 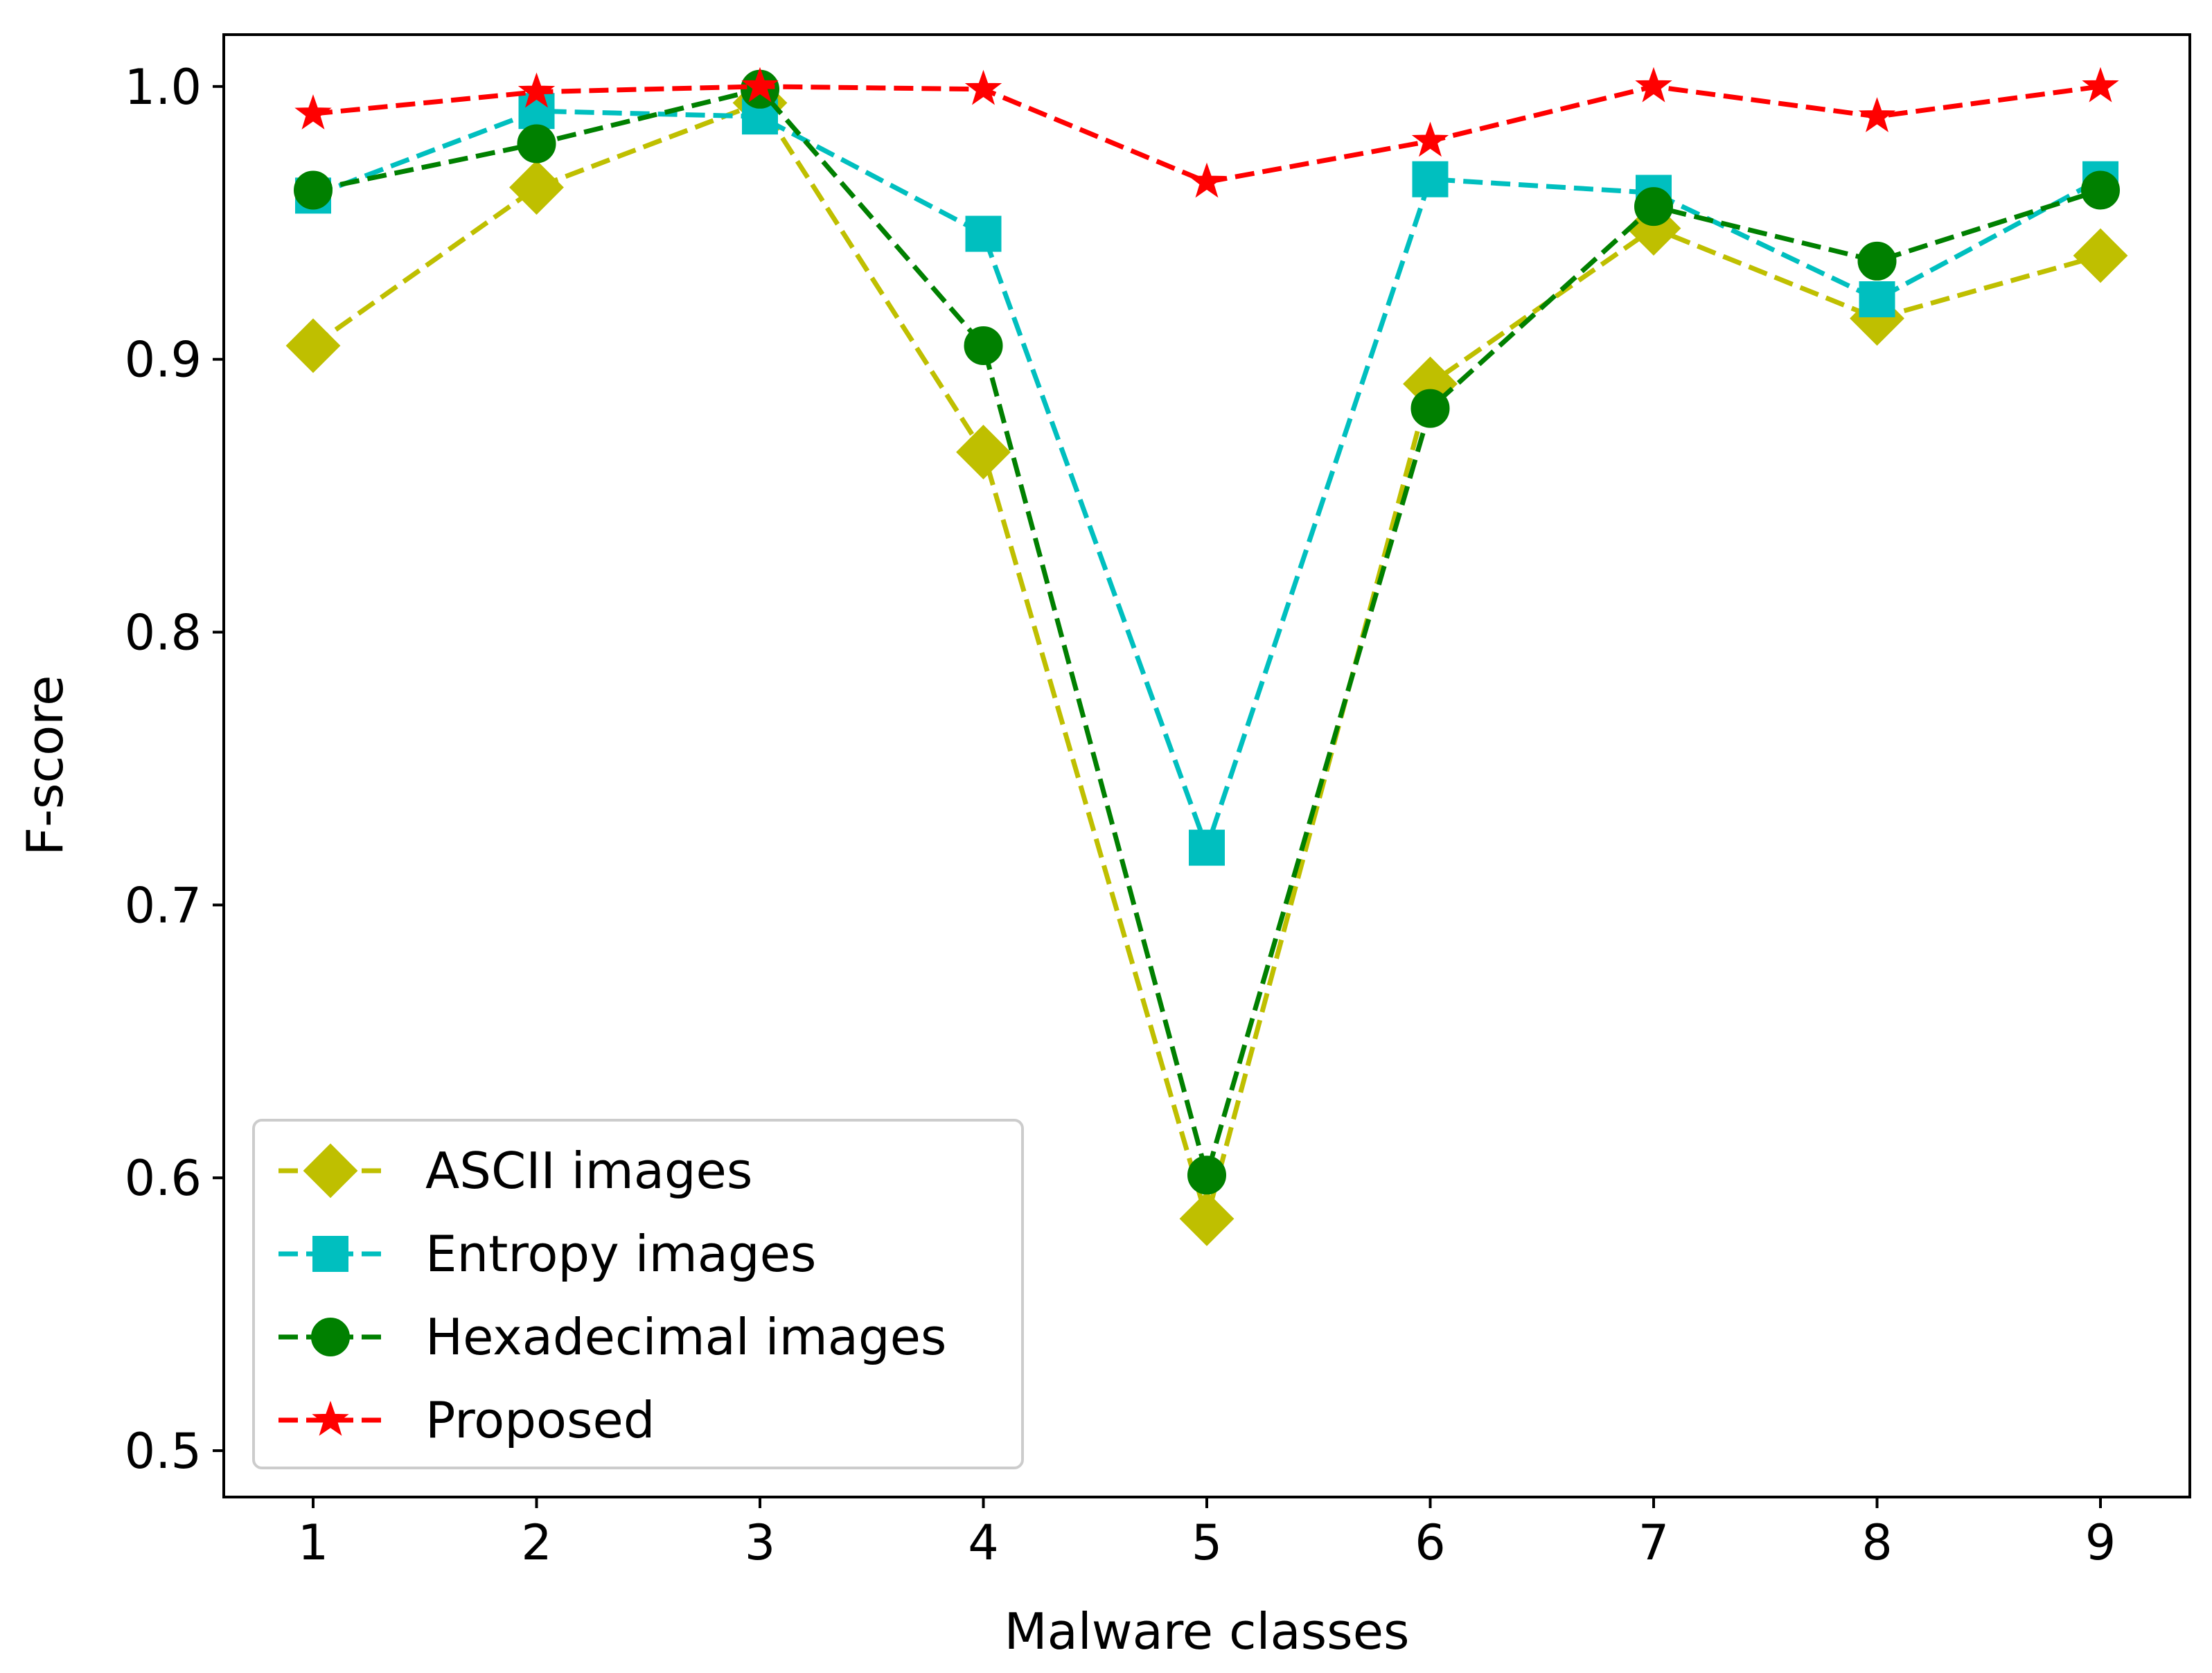 I want to click on x-tick-label: 9, so click(x=2101, y=1543).